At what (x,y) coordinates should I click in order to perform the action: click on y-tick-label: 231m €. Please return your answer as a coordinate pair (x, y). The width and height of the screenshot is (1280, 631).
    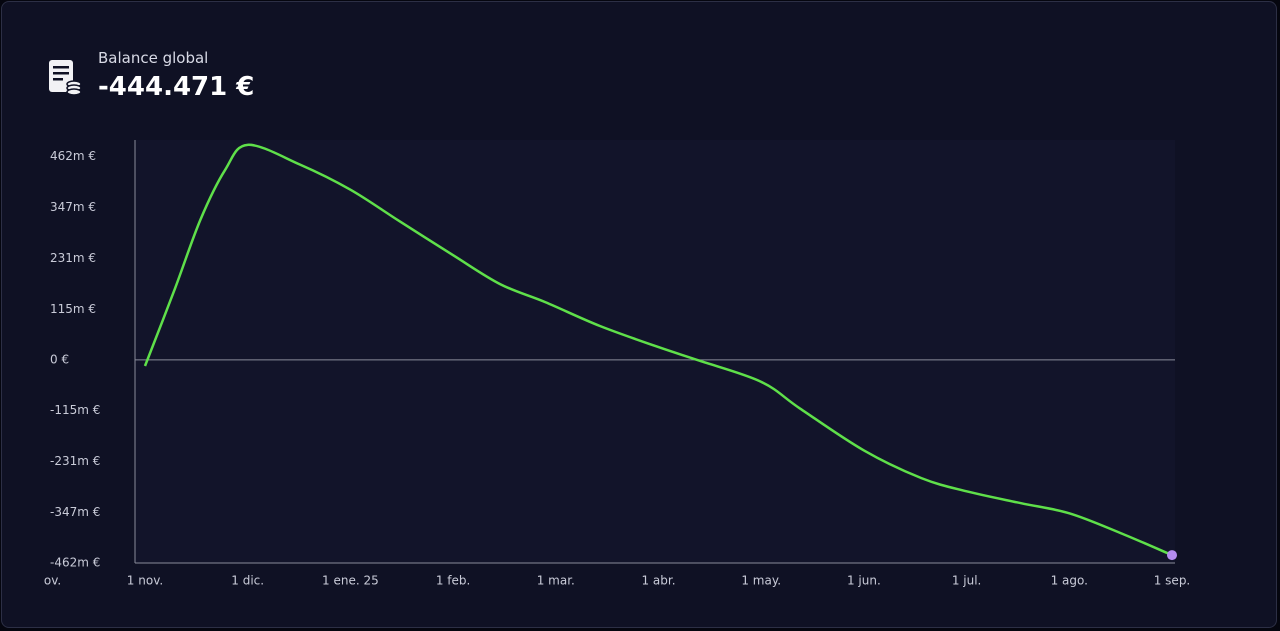
    Looking at the image, I should click on (73, 258).